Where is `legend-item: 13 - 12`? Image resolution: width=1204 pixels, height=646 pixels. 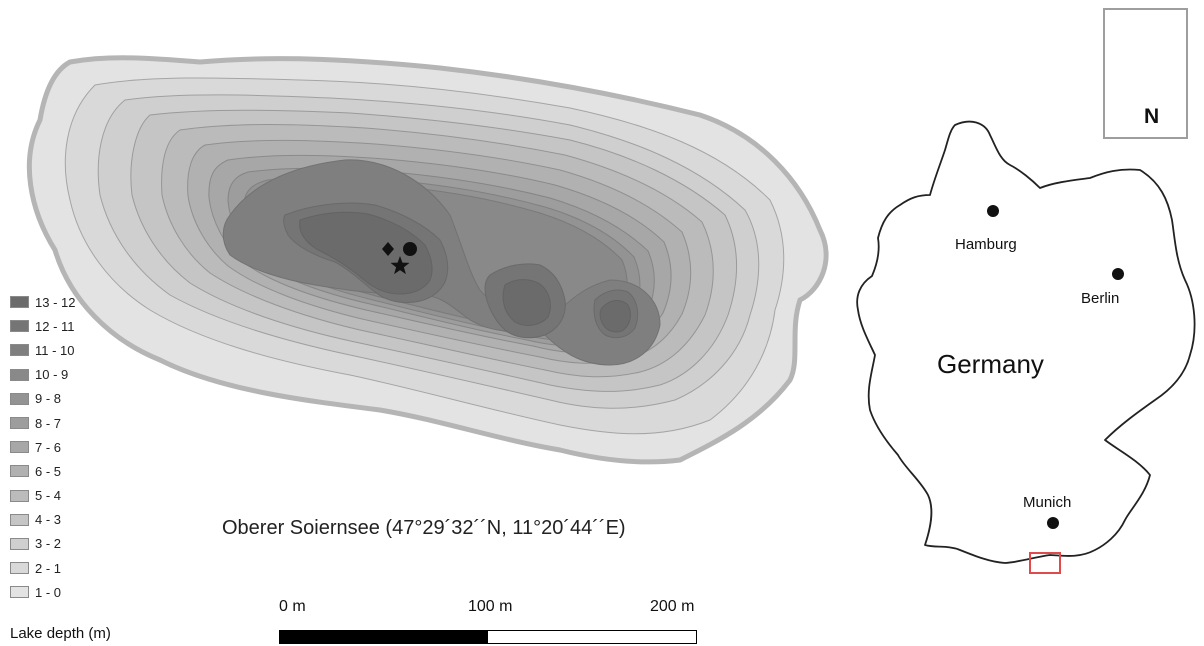
legend-item: 13 - 12 is located at coordinates (85, 302).